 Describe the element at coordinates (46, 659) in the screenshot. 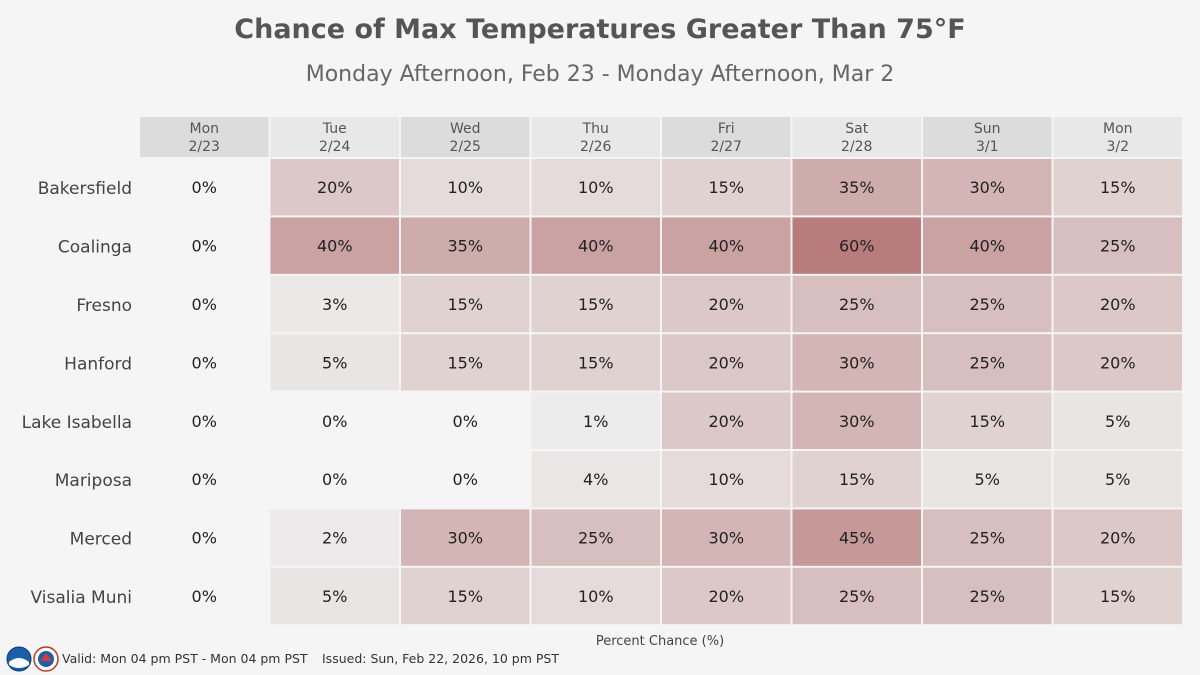

I see `nws-logo-icon` at that location.